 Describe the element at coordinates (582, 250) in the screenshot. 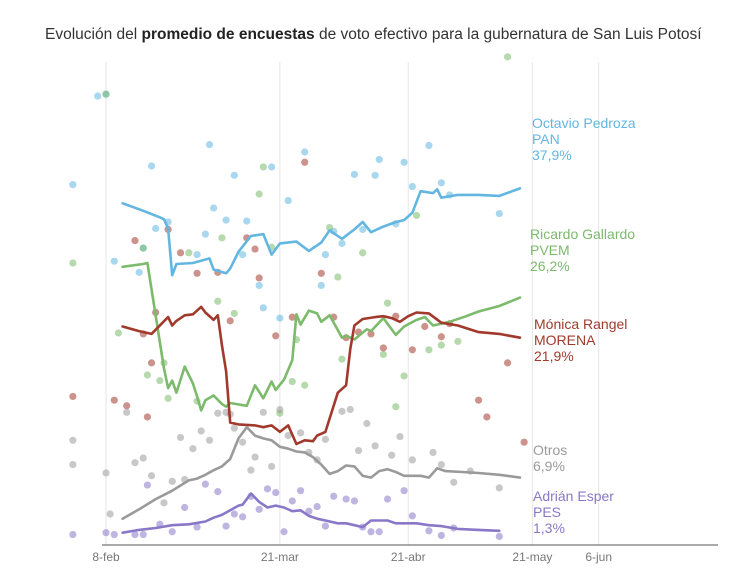

I see `series-label: Ricardo Gallardo PVEM 26,2%` at that location.